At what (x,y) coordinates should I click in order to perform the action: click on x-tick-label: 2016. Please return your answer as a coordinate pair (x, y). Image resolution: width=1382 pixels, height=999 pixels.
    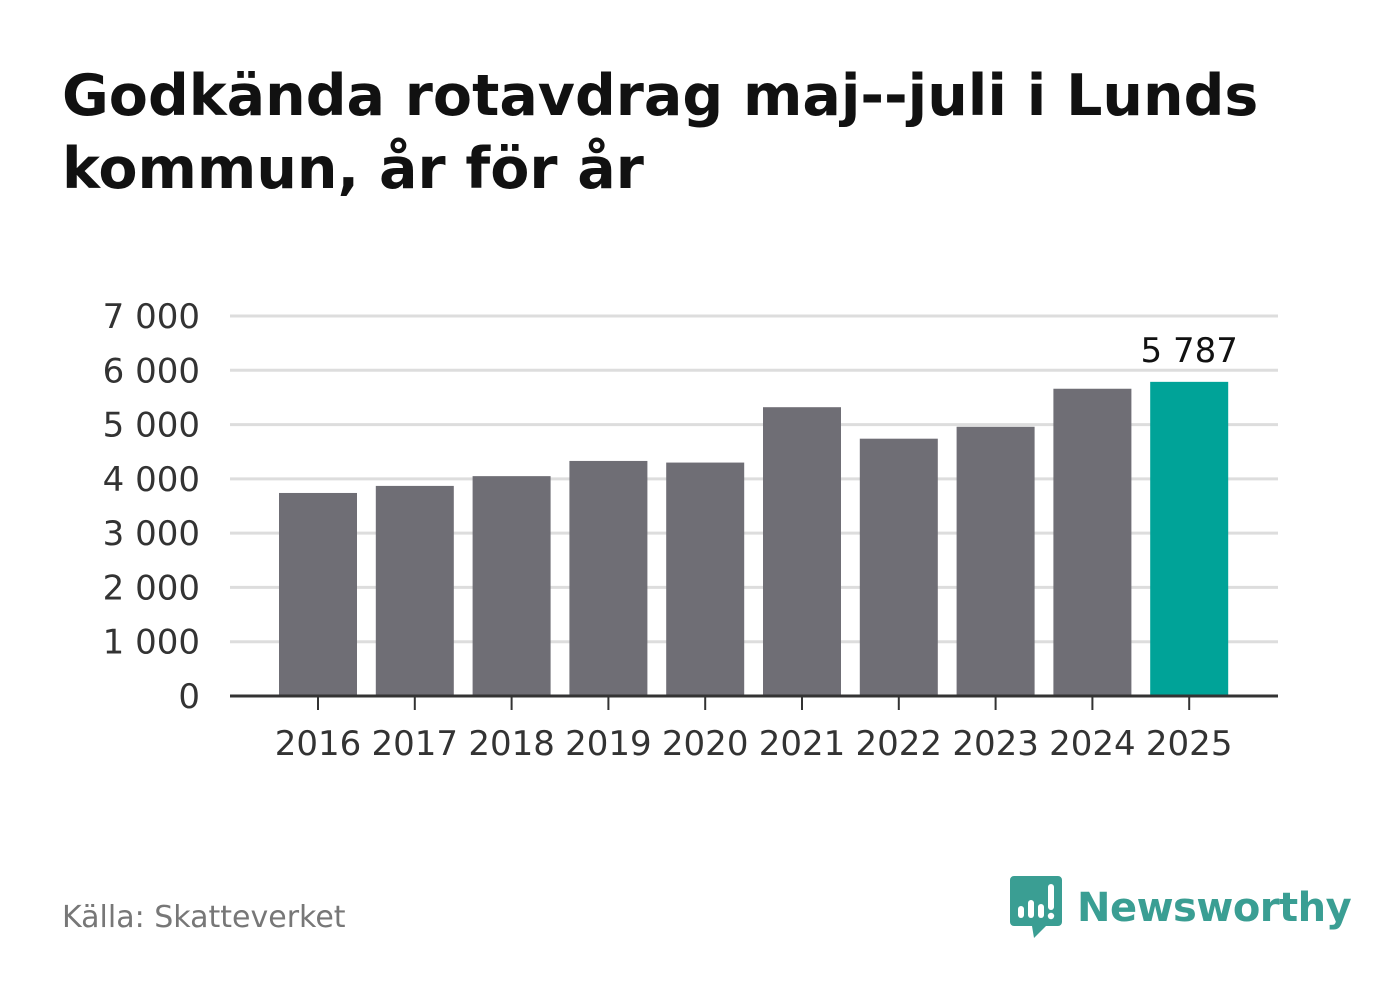
    Looking at the image, I should click on (318, 744).